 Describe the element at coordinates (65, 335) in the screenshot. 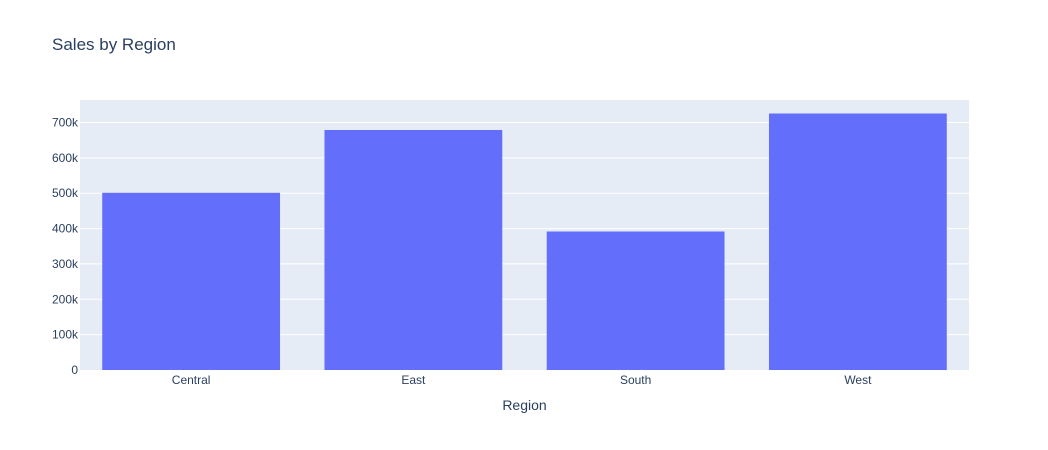

I see `y-tick-label: 100k` at that location.